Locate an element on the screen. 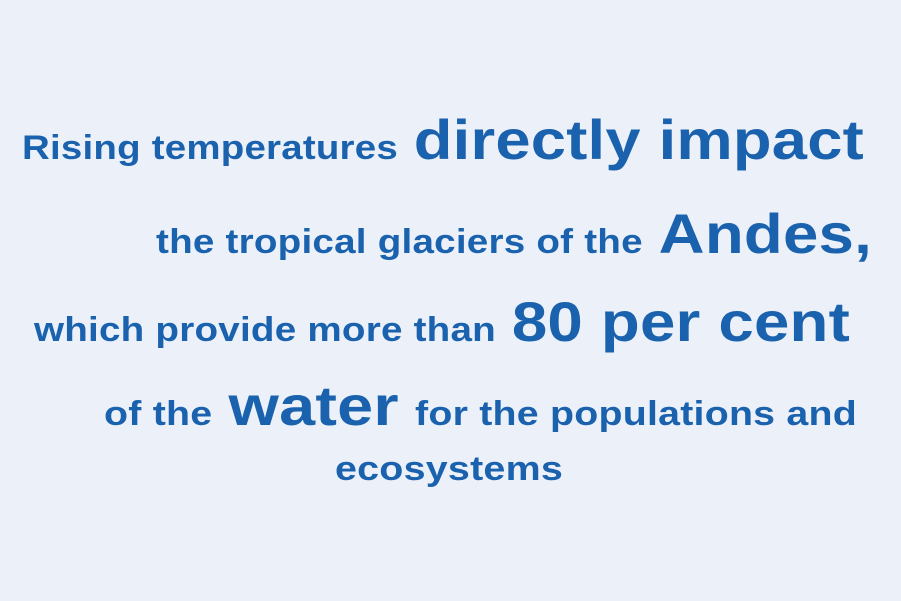  quote-line-5: ecosystems is located at coordinates (449, 469).